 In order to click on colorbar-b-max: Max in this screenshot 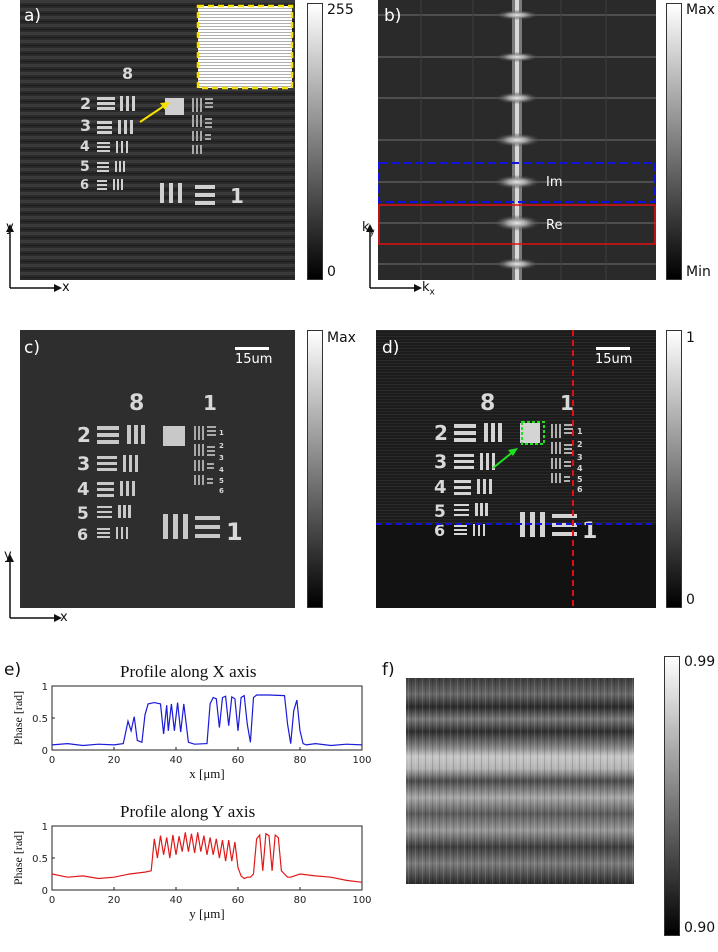, I will do `click(700, 10)`.